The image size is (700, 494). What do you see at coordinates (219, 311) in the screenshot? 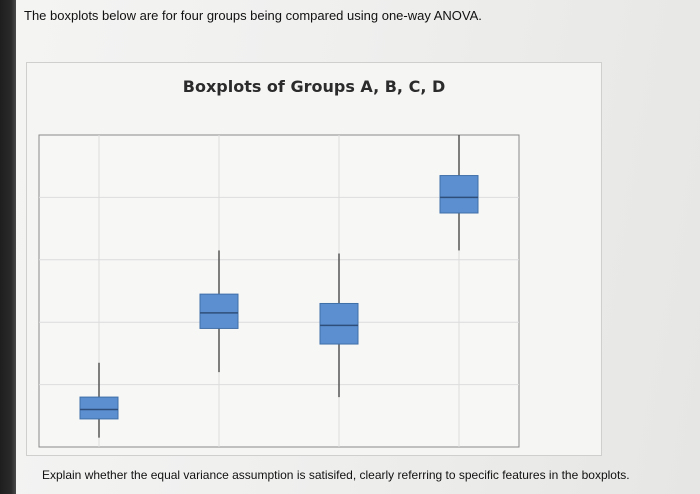
I see `box-group-B` at bounding box center [219, 311].